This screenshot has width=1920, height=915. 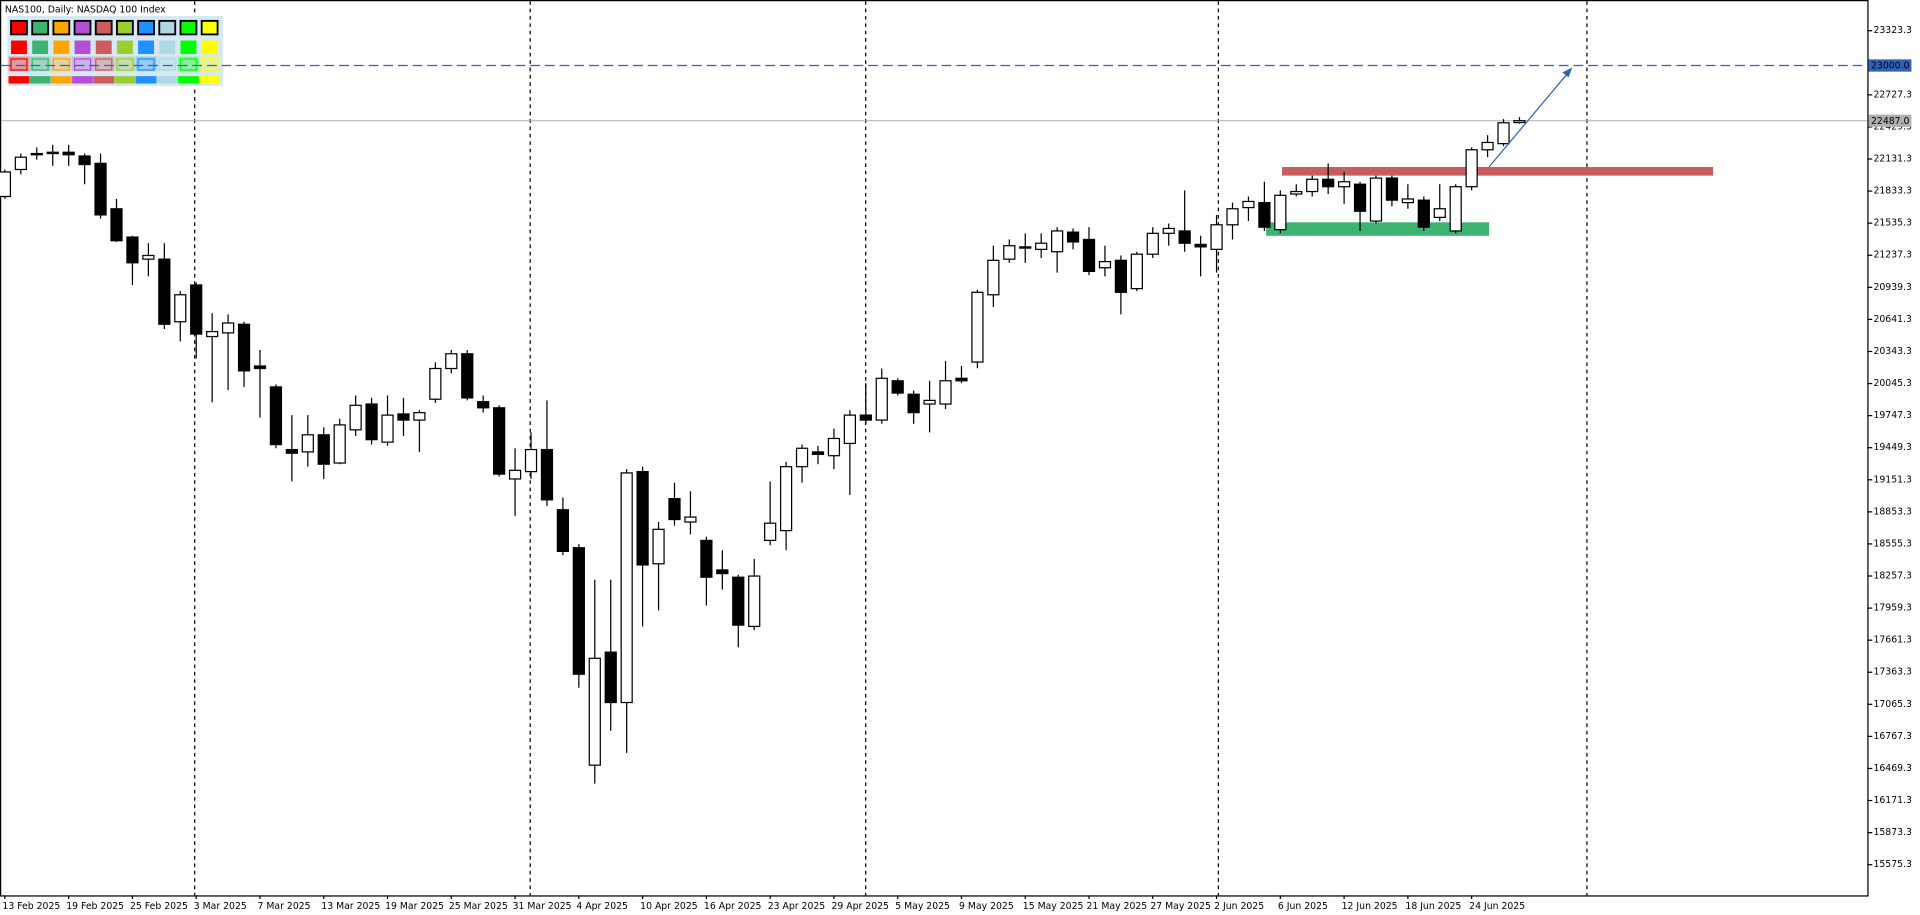 What do you see at coordinates (1892, 608) in the screenshot?
I see `y-tick-label: 17959.3` at bounding box center [1892, 608].